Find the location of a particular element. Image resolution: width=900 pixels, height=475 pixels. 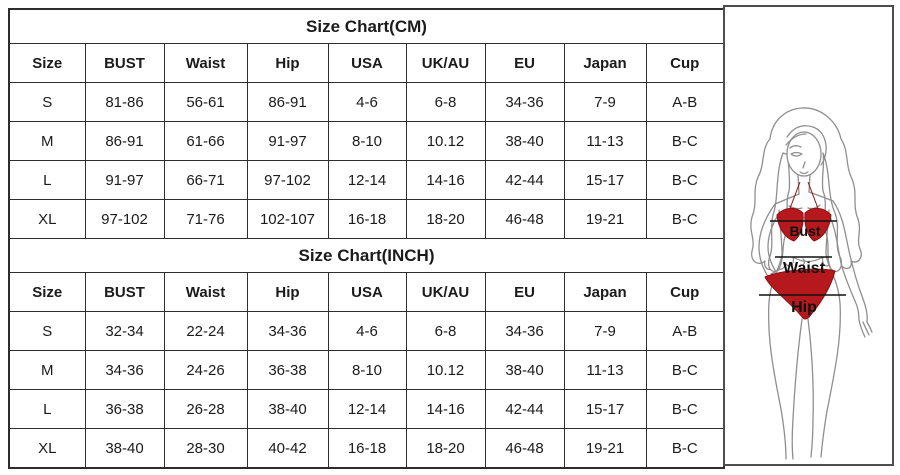

value-cell: 56-61 is located at coordinates (205, 102).